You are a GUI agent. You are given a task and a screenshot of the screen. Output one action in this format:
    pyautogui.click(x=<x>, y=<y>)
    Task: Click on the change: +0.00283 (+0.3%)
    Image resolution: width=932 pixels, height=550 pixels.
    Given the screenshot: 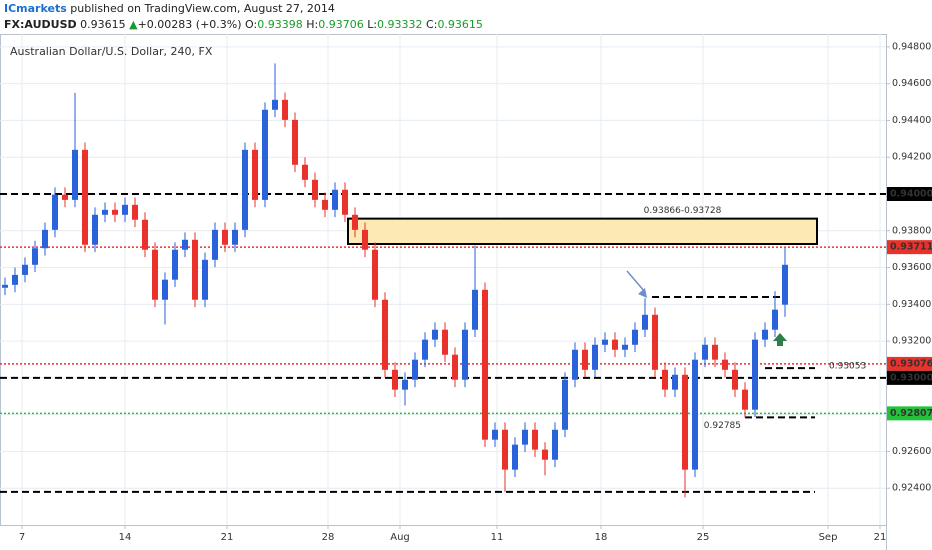 What is the action you would take?
    pyautogui.click(x=189, y=24)
    